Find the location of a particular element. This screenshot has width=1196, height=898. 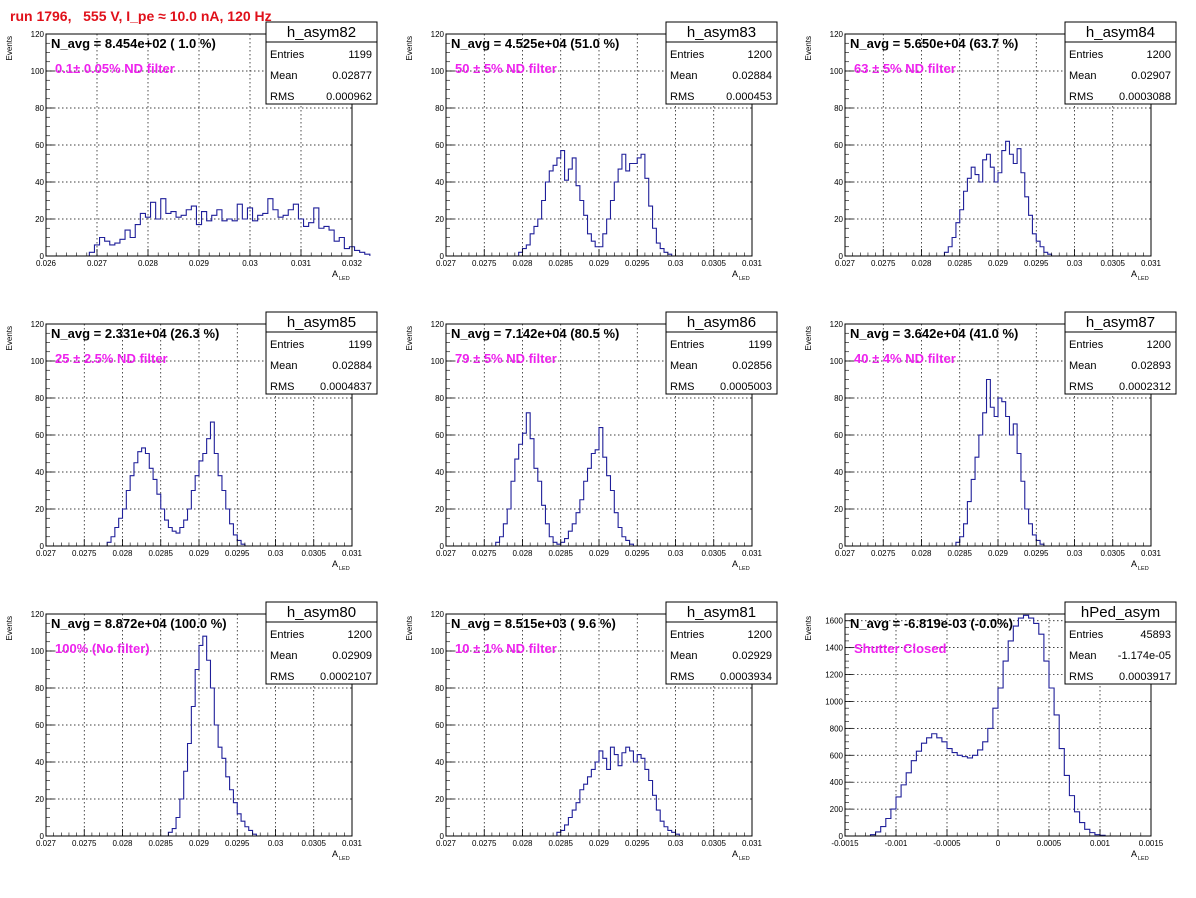

x-tick-label: 0.0305 is located at coordinates (314, 843).